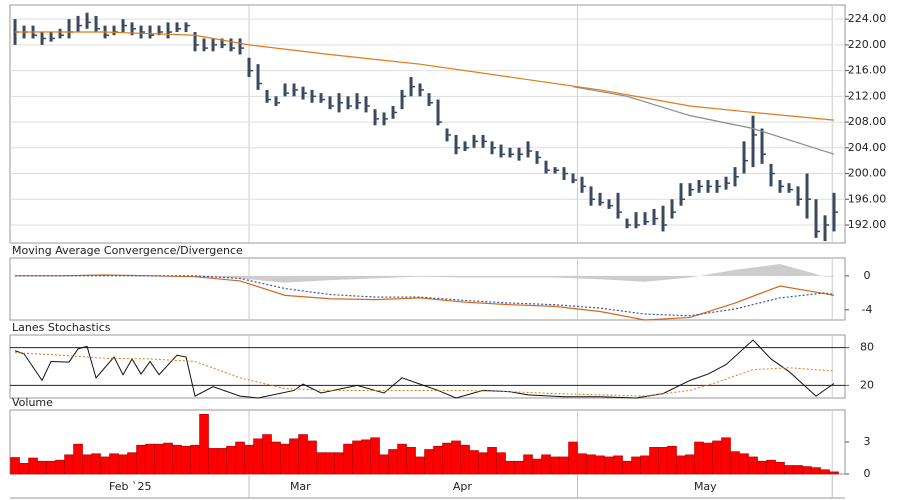 This screenshot has height=500, width=900. I want to click on panel-title: Lanes Stochastics, so click(61, 327).